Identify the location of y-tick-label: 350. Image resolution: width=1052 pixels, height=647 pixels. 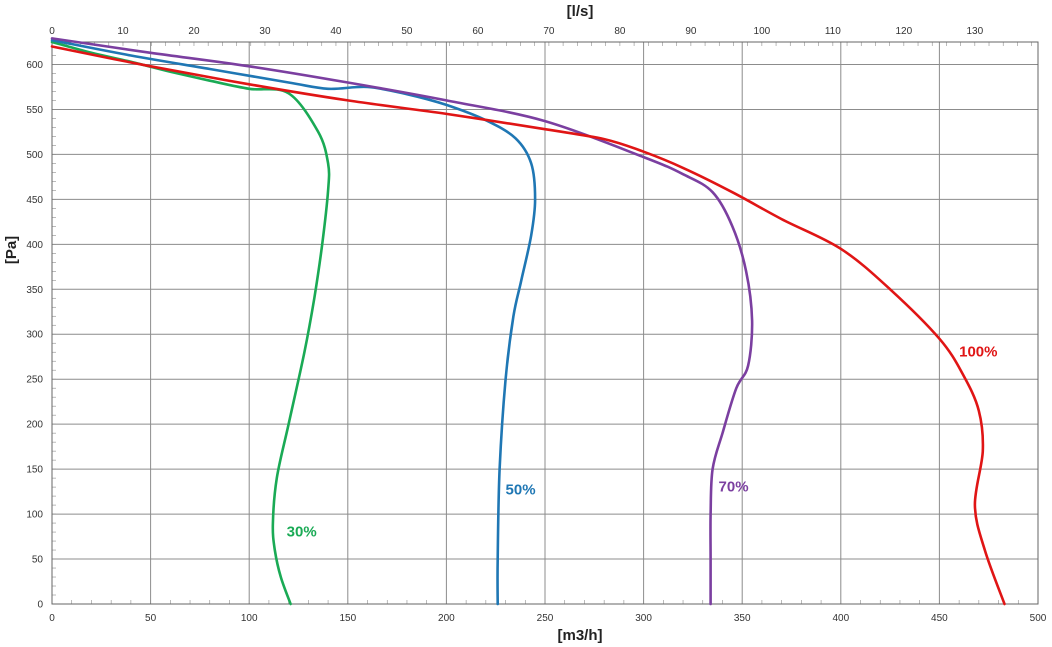
(34, 290).